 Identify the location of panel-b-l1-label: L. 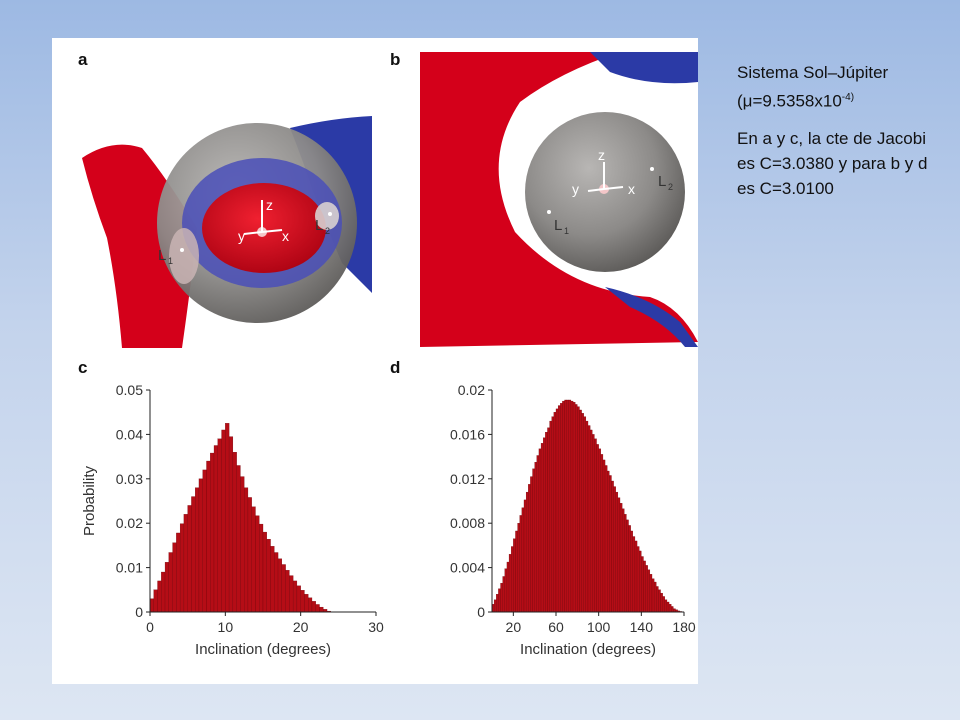
(558, 225).